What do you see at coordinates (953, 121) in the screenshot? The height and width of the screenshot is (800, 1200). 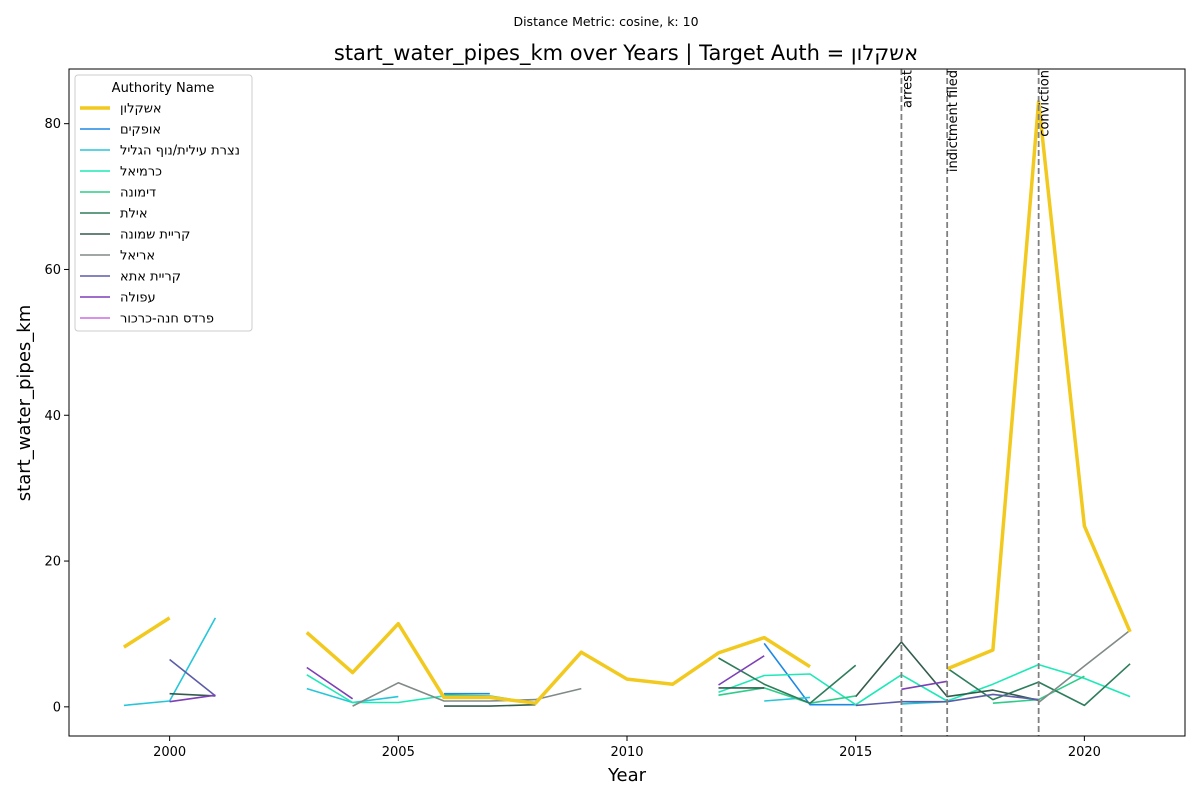 I see `annotation-label: indictment filed` at bounding box center [953, 121].